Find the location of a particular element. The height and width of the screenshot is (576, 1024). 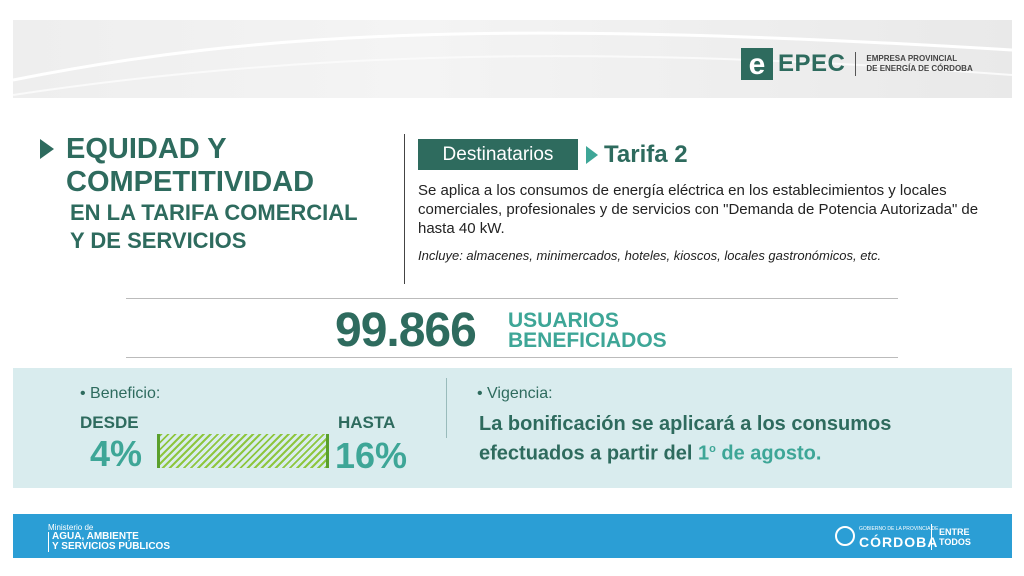

title-line4: Y DE SERVICIOS is located at coordinates (158, 240).